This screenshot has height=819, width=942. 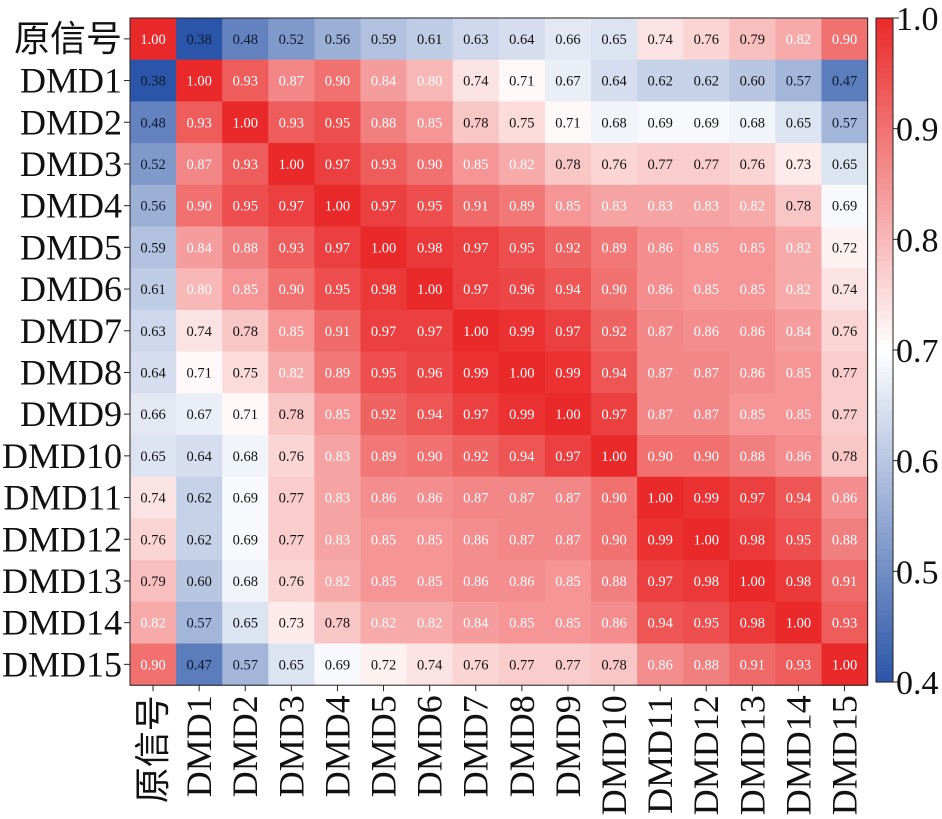 I want to click on cell-value-label: 0.83, so click(x=337, y=540).